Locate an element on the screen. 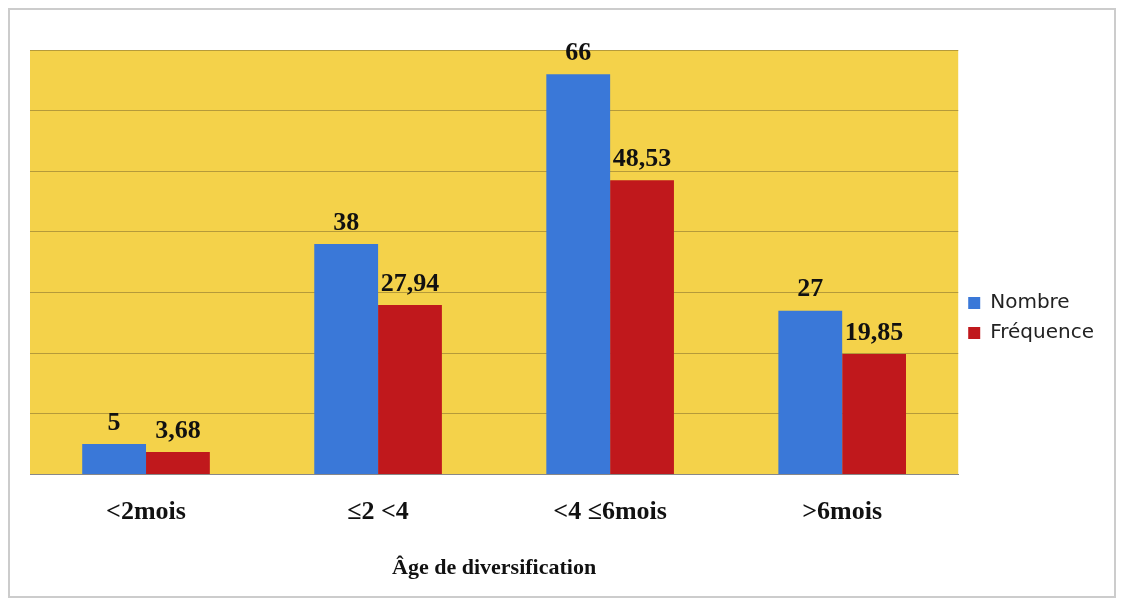 This screenshot has width=1129, height=610. x-tick-label: <4 ≤6mois is located at coordinates (610, 510).